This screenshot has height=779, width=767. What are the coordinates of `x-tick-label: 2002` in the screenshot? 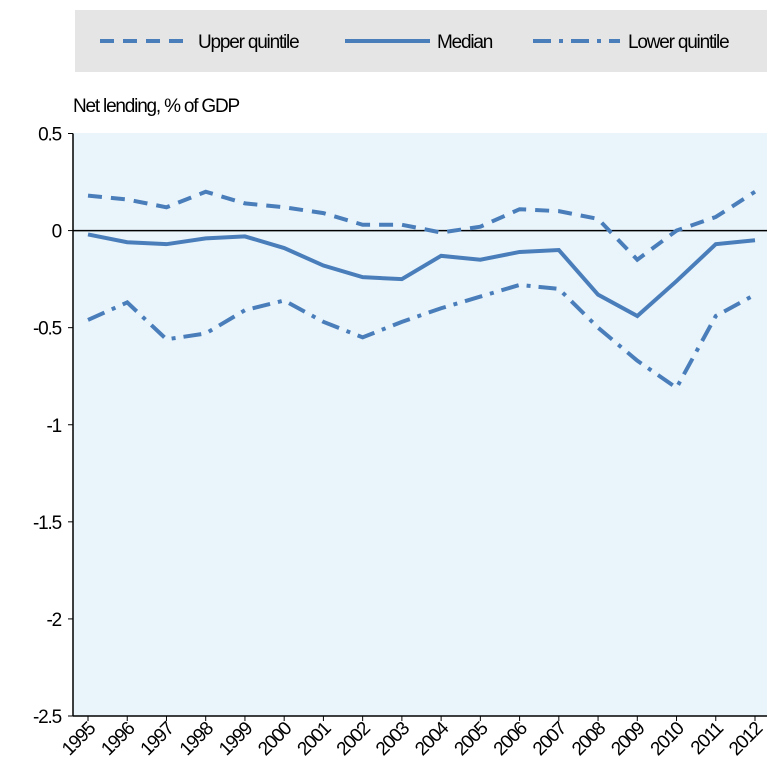 It's located at (354, 739).